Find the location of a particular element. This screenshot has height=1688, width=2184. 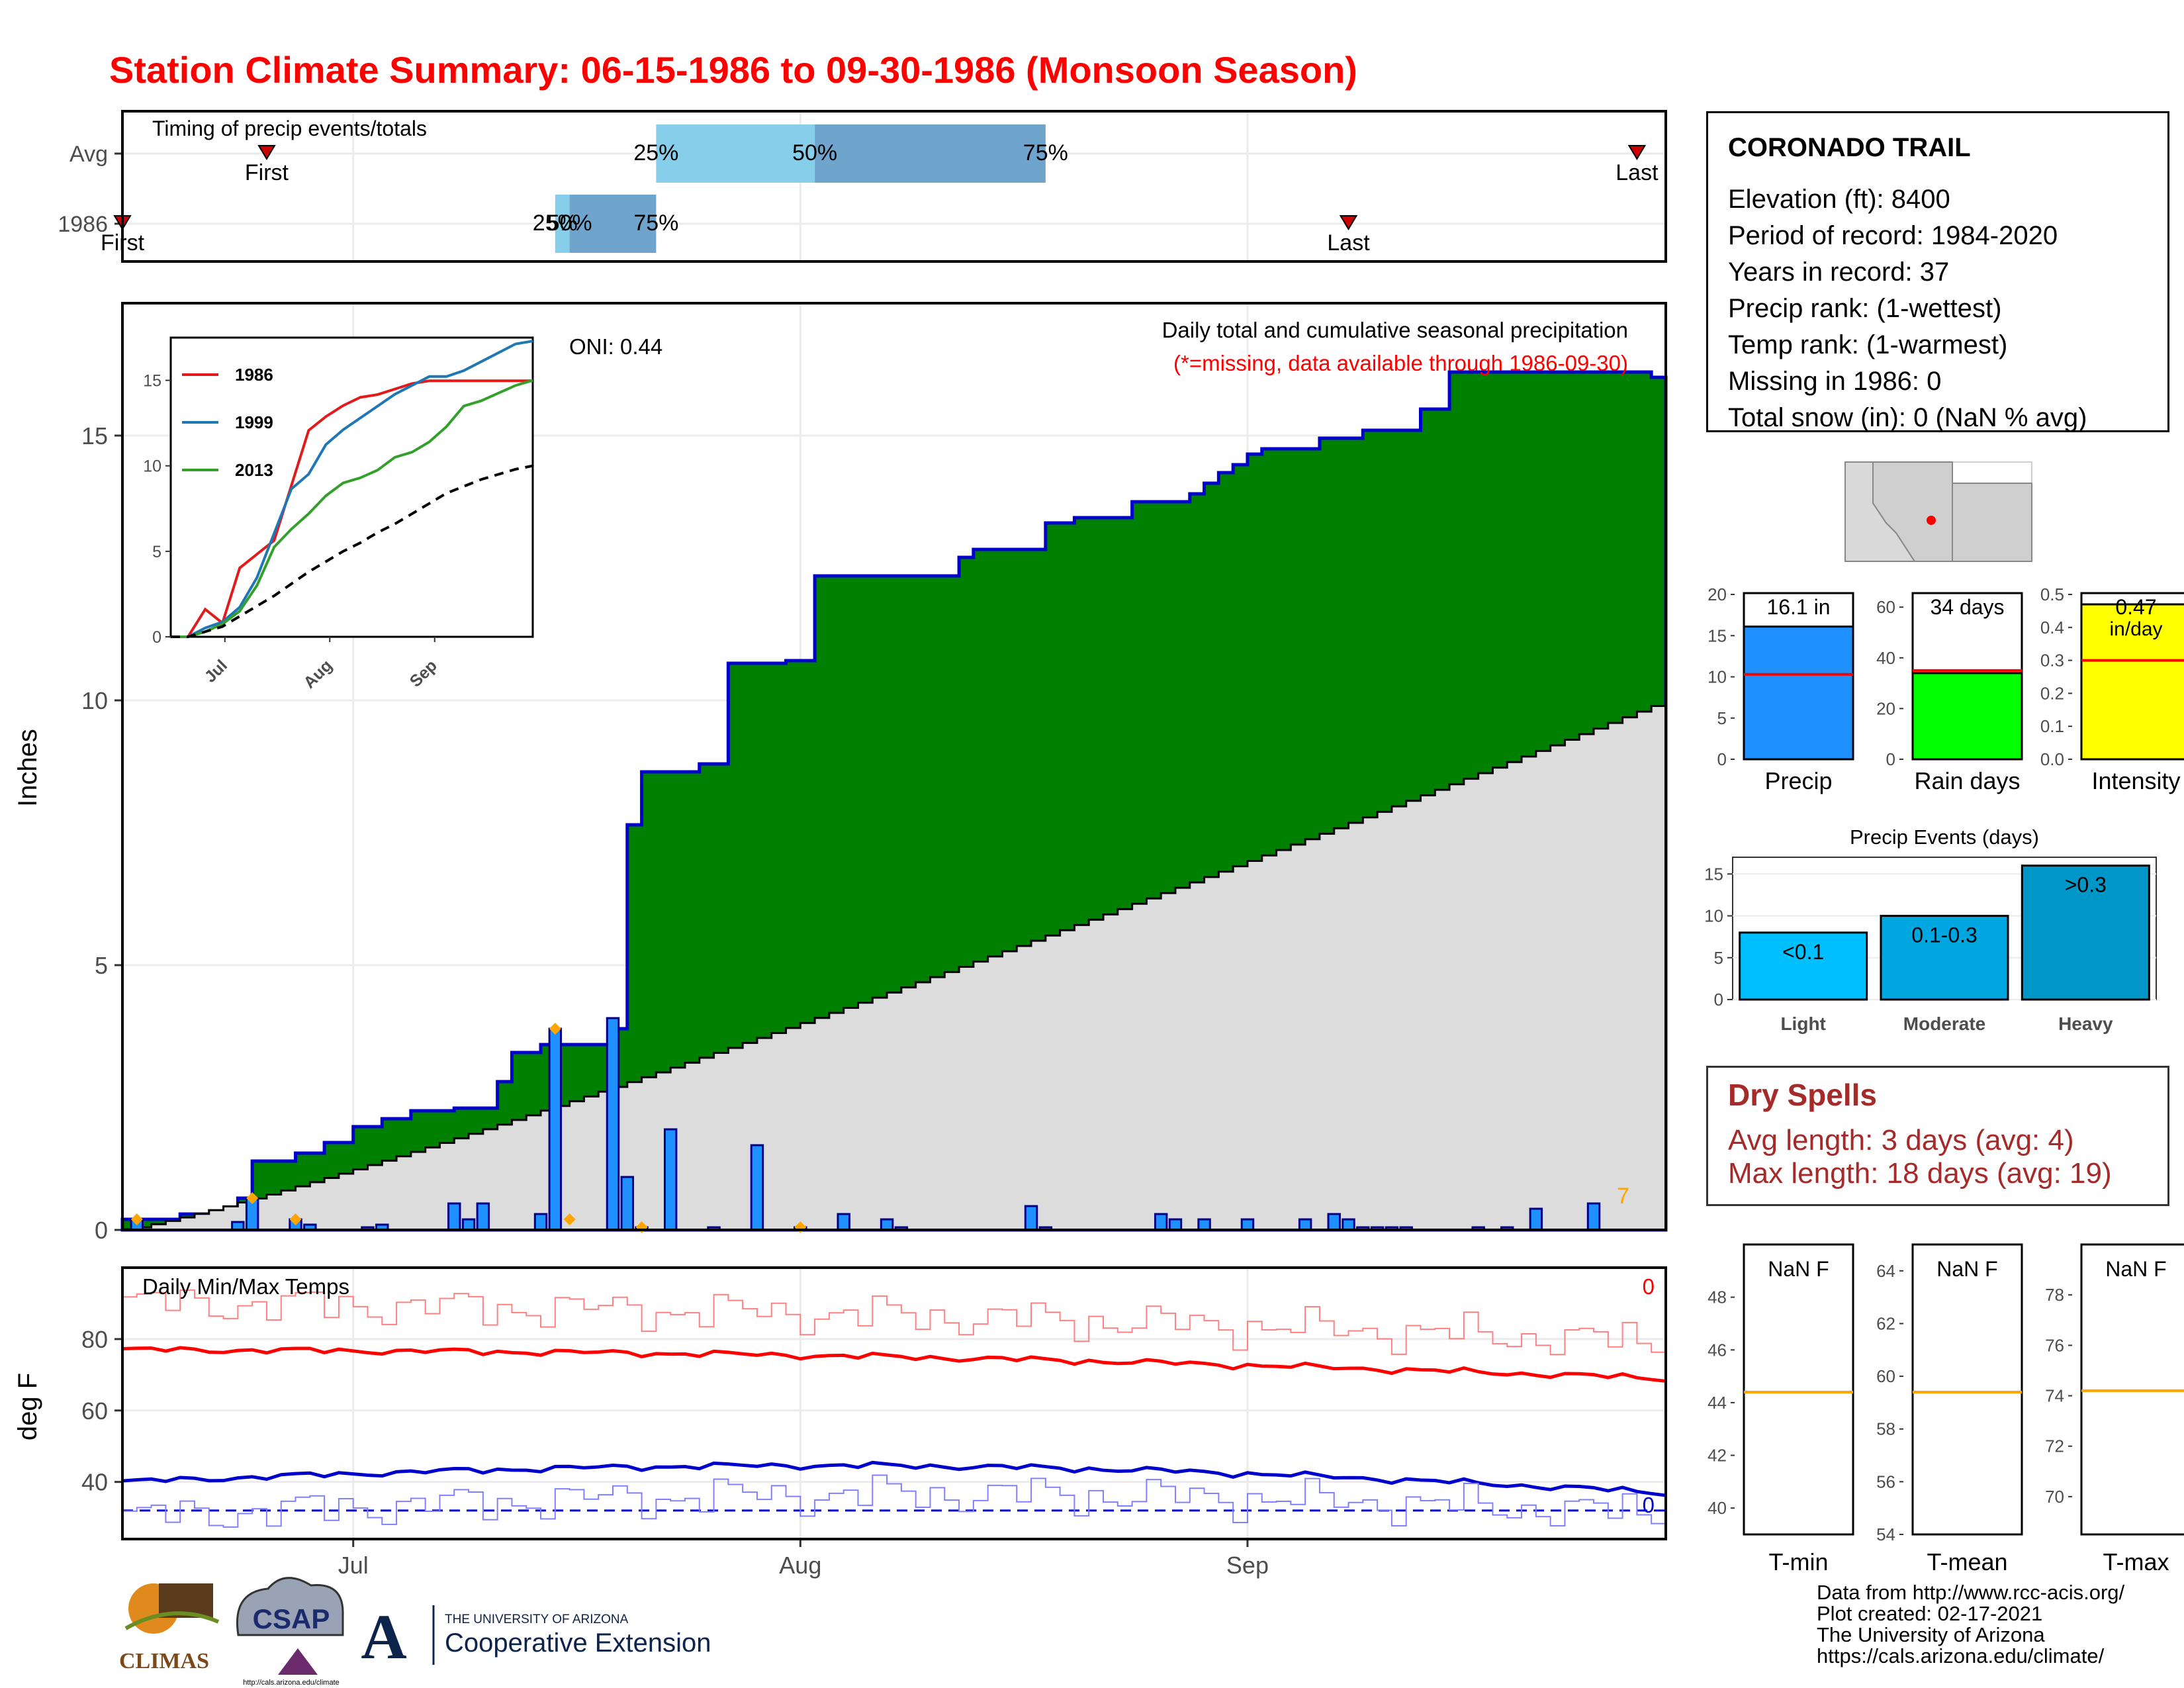

stemp-ytick-label: 74 is located at coordinates (2054, 1396).